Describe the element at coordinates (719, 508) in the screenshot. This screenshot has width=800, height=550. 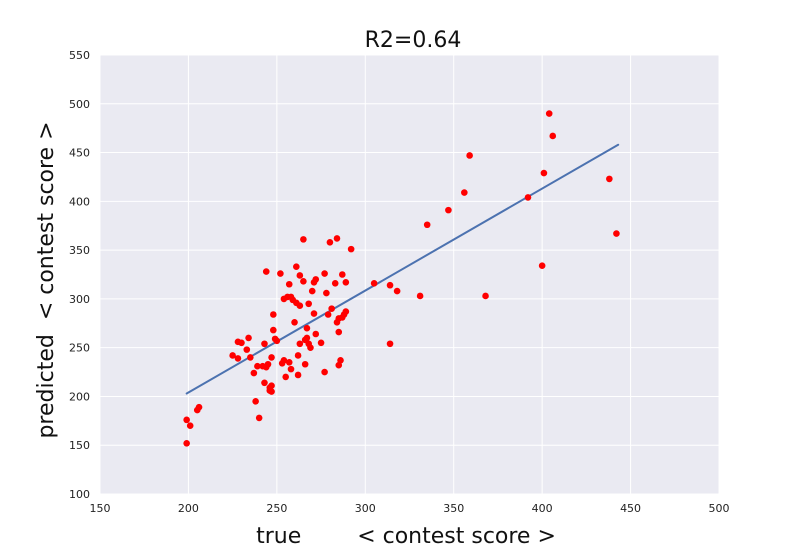
I see `x-tick-label: 500` at that location.